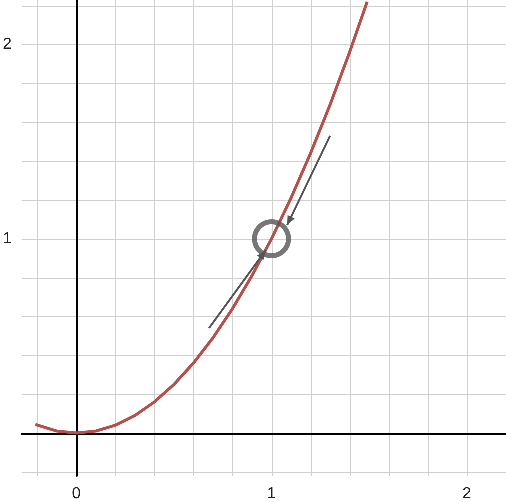  What do you see at coordinates (77, 494) in the screenshot?
I see `x-tick-label: 0` at bounding box center [77, 494].